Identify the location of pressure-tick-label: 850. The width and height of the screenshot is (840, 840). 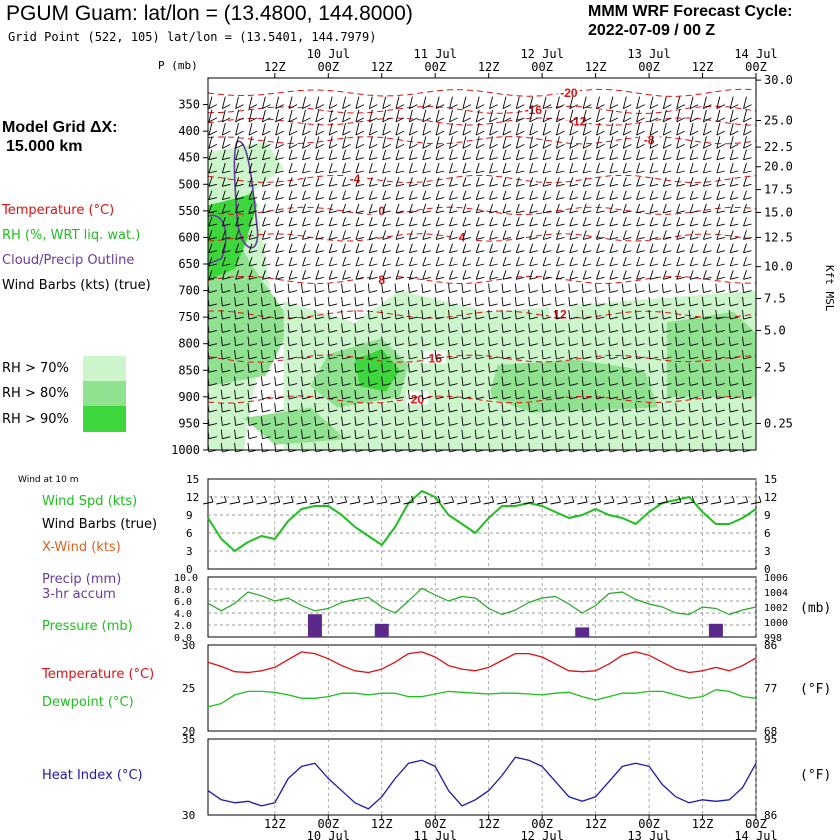
(189, 370).